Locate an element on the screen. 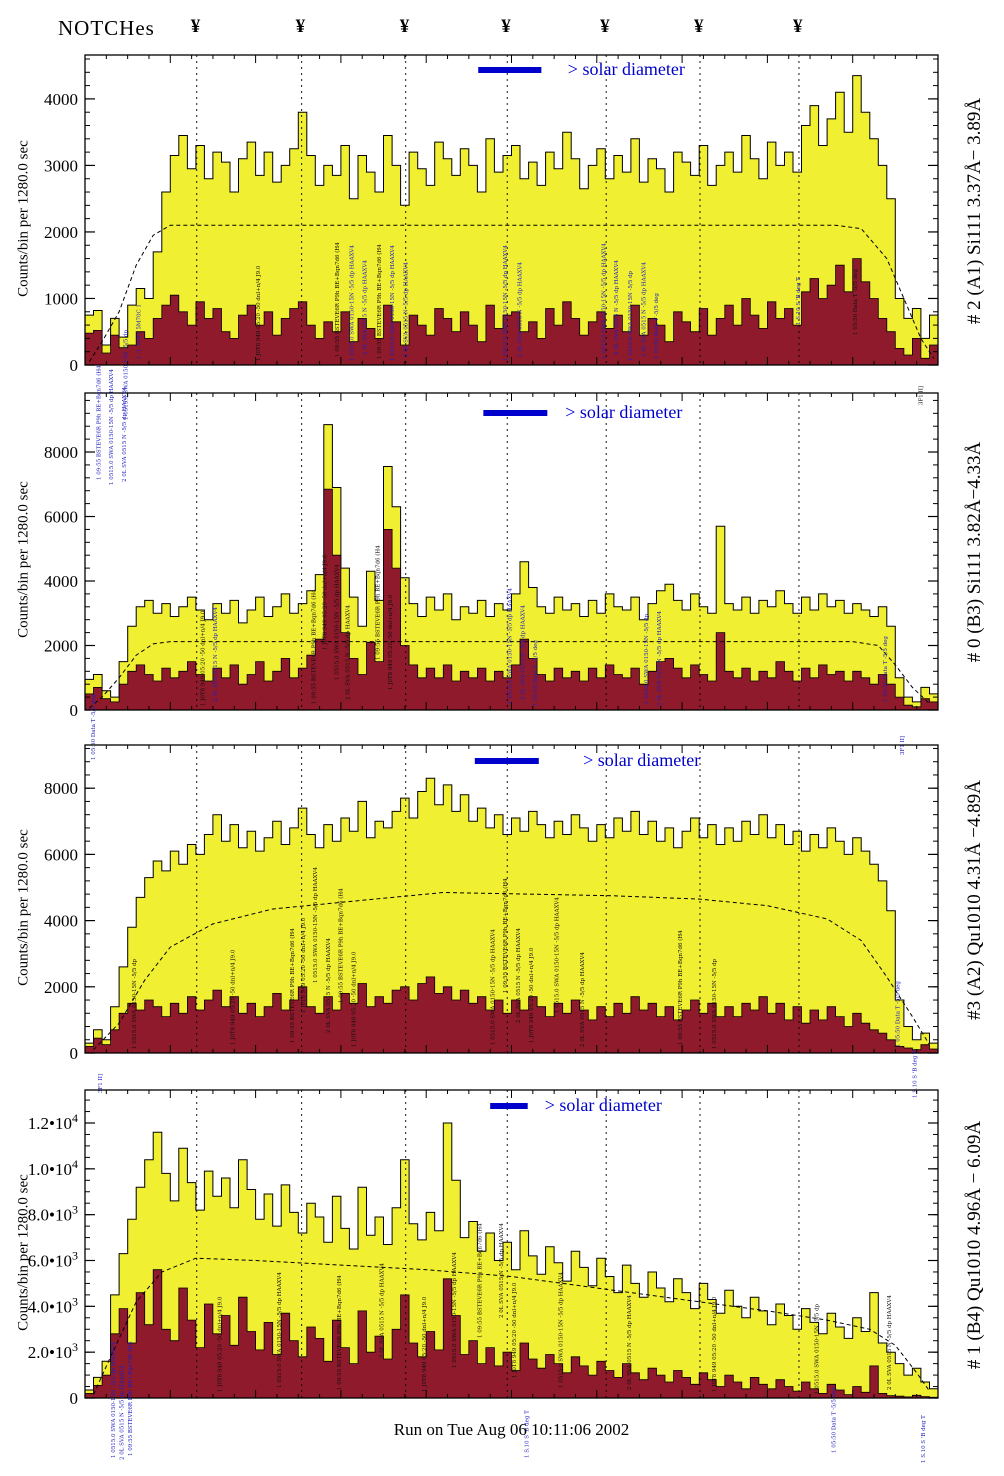 This screenshot has width=1004, height=1476. y-tick-label: 2000 is located at coordinates (61, 232).